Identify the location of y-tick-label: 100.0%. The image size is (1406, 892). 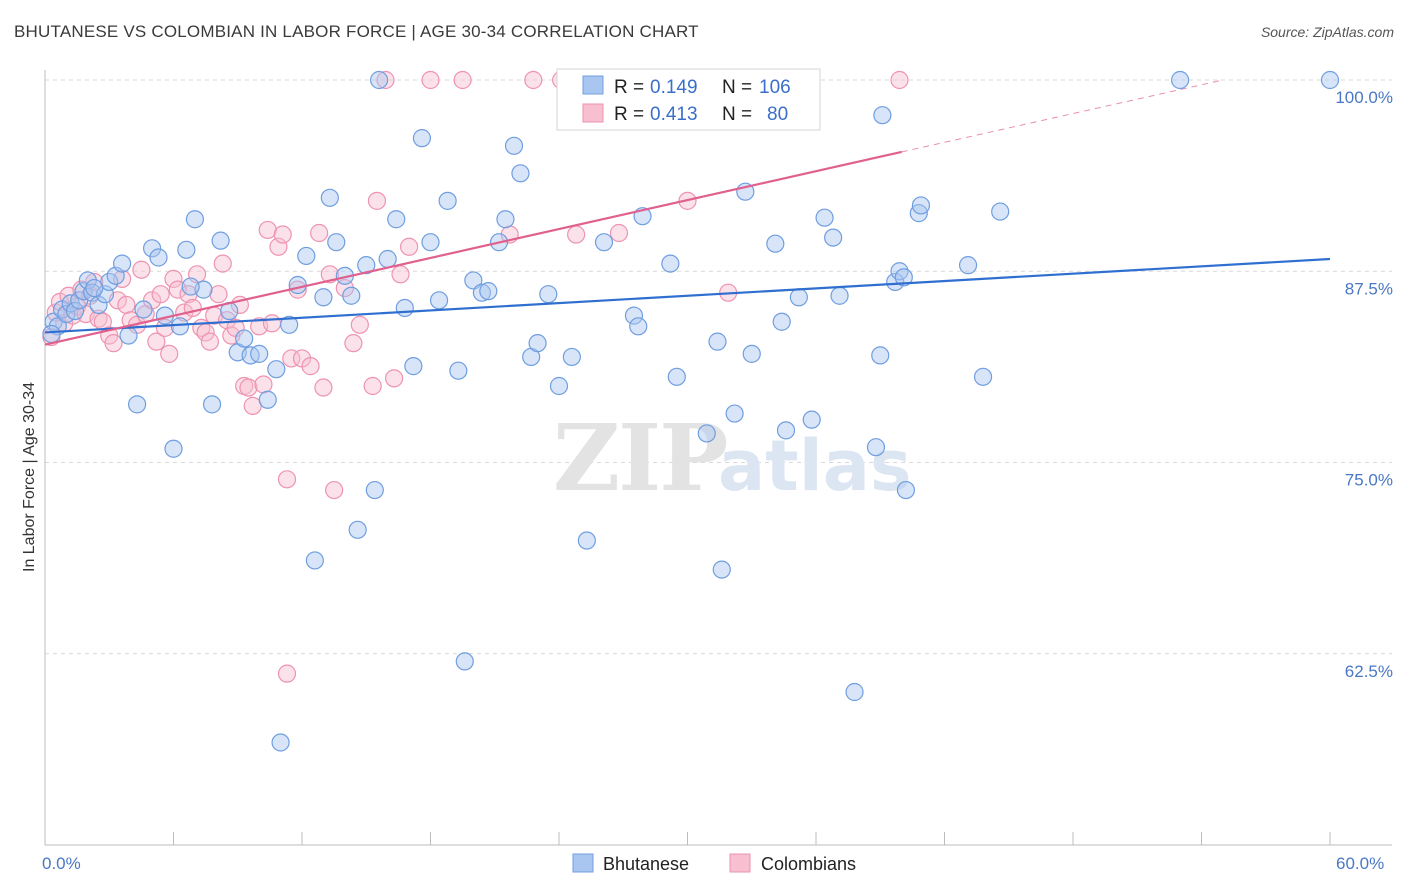
(1364, 97).